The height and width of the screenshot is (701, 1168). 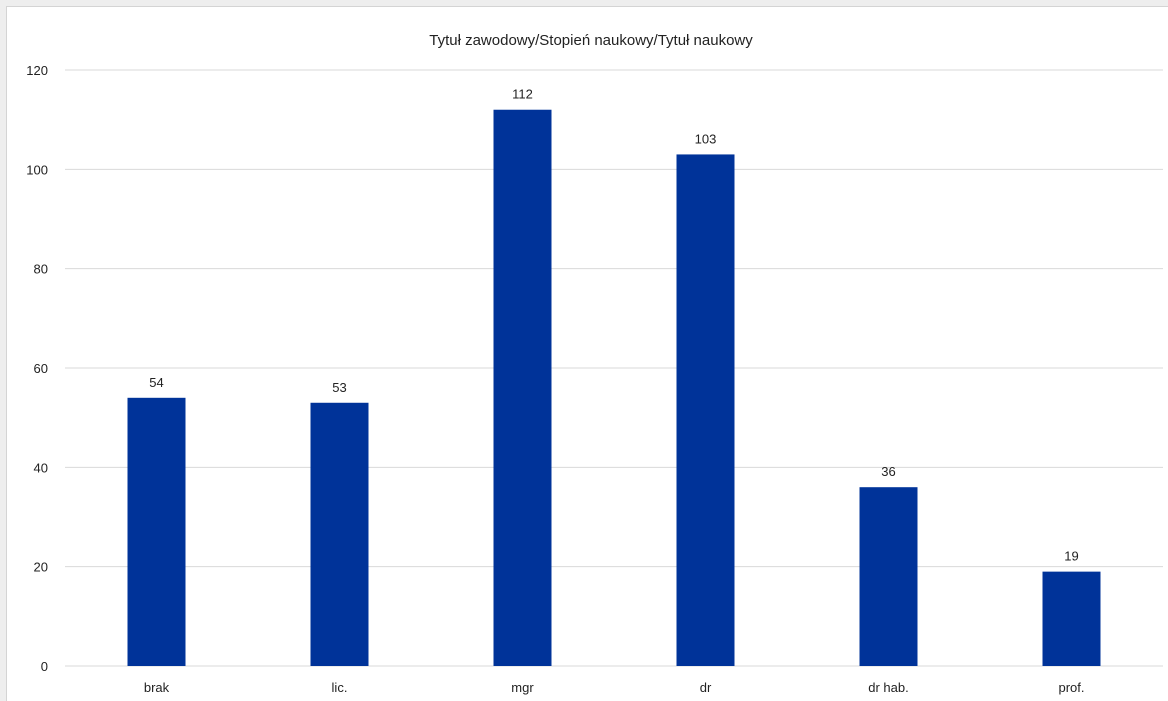 I want to click on data-label-4: 36, so click(x=888, y=471).